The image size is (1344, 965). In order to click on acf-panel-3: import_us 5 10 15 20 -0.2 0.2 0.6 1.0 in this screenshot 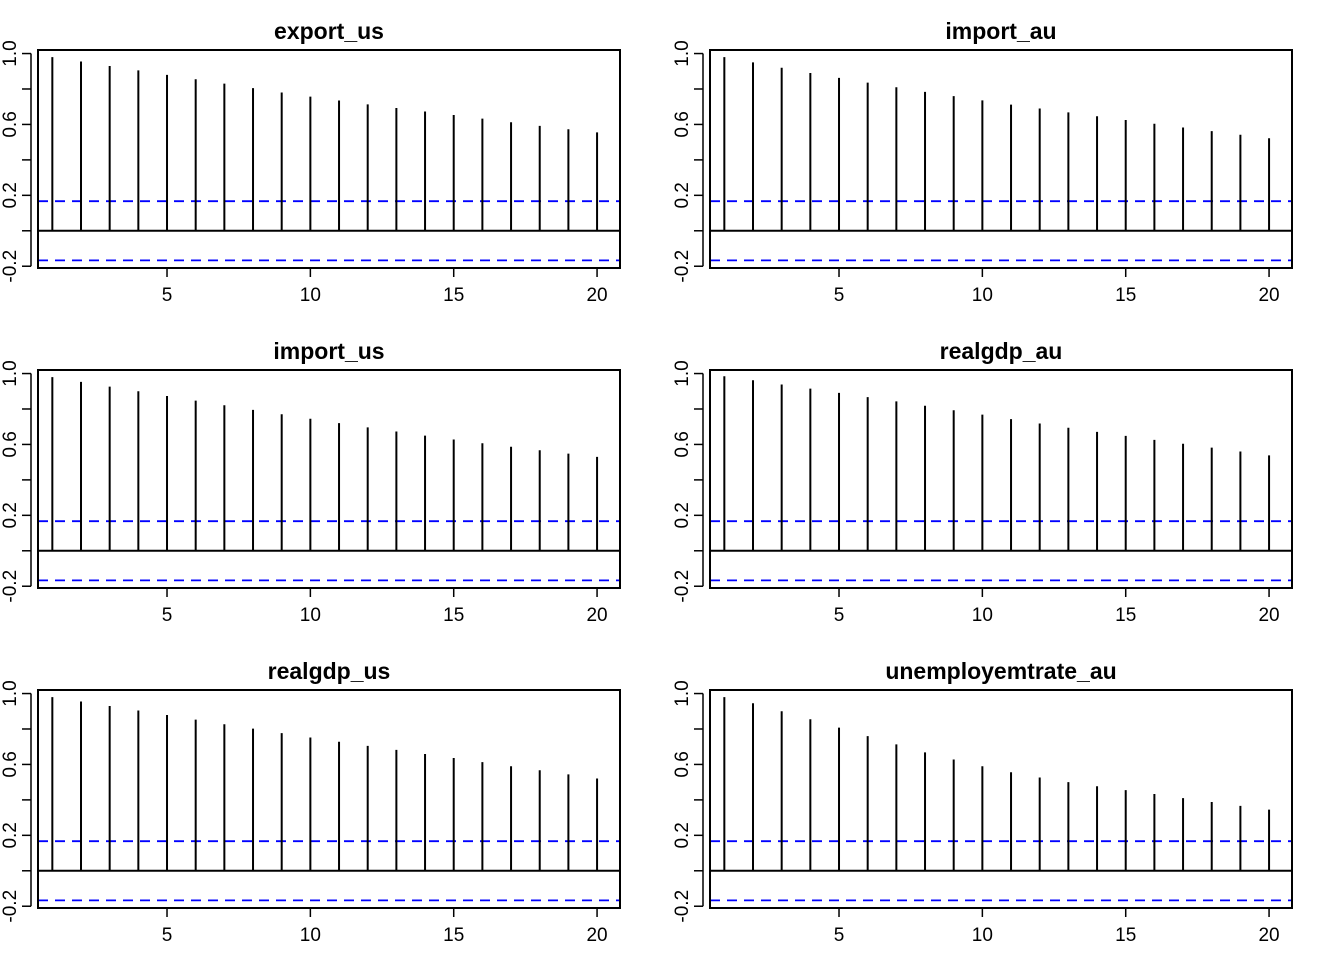, I will do `click(310, 482)`.